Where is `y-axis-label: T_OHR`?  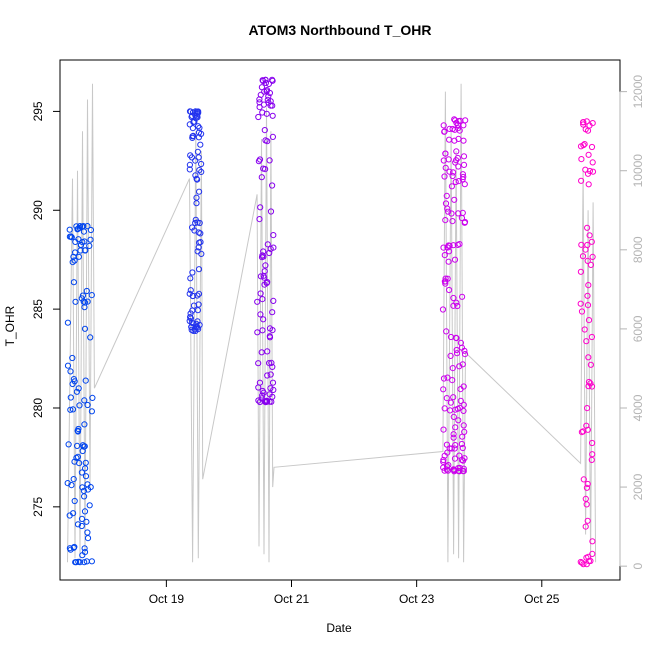 y-axis-label: T_OHR is located at coordinates (10, 325).